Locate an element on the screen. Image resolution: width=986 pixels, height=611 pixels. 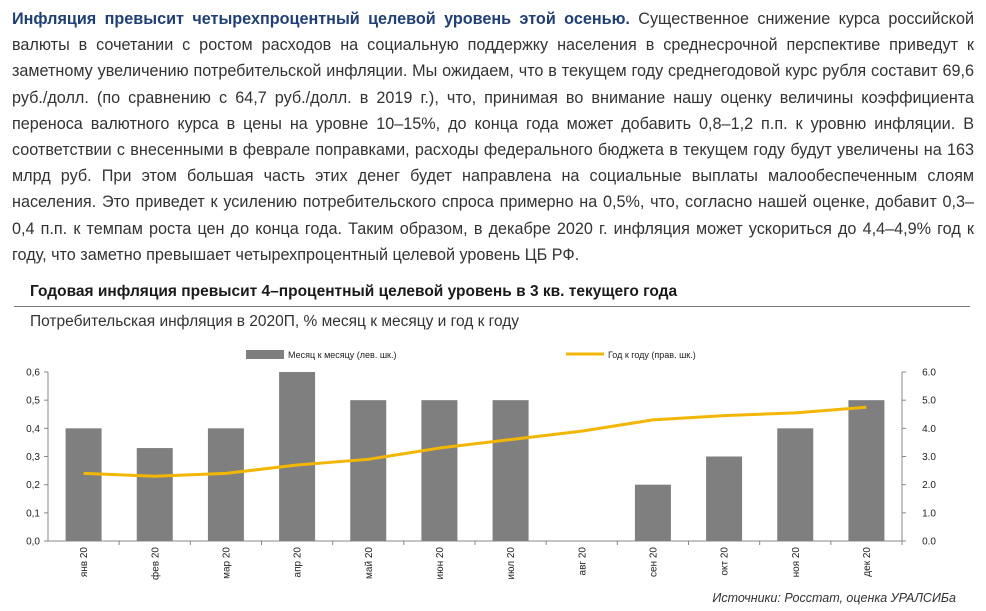
right-tick-label: 1.0 is located at coordinates (929, 513).